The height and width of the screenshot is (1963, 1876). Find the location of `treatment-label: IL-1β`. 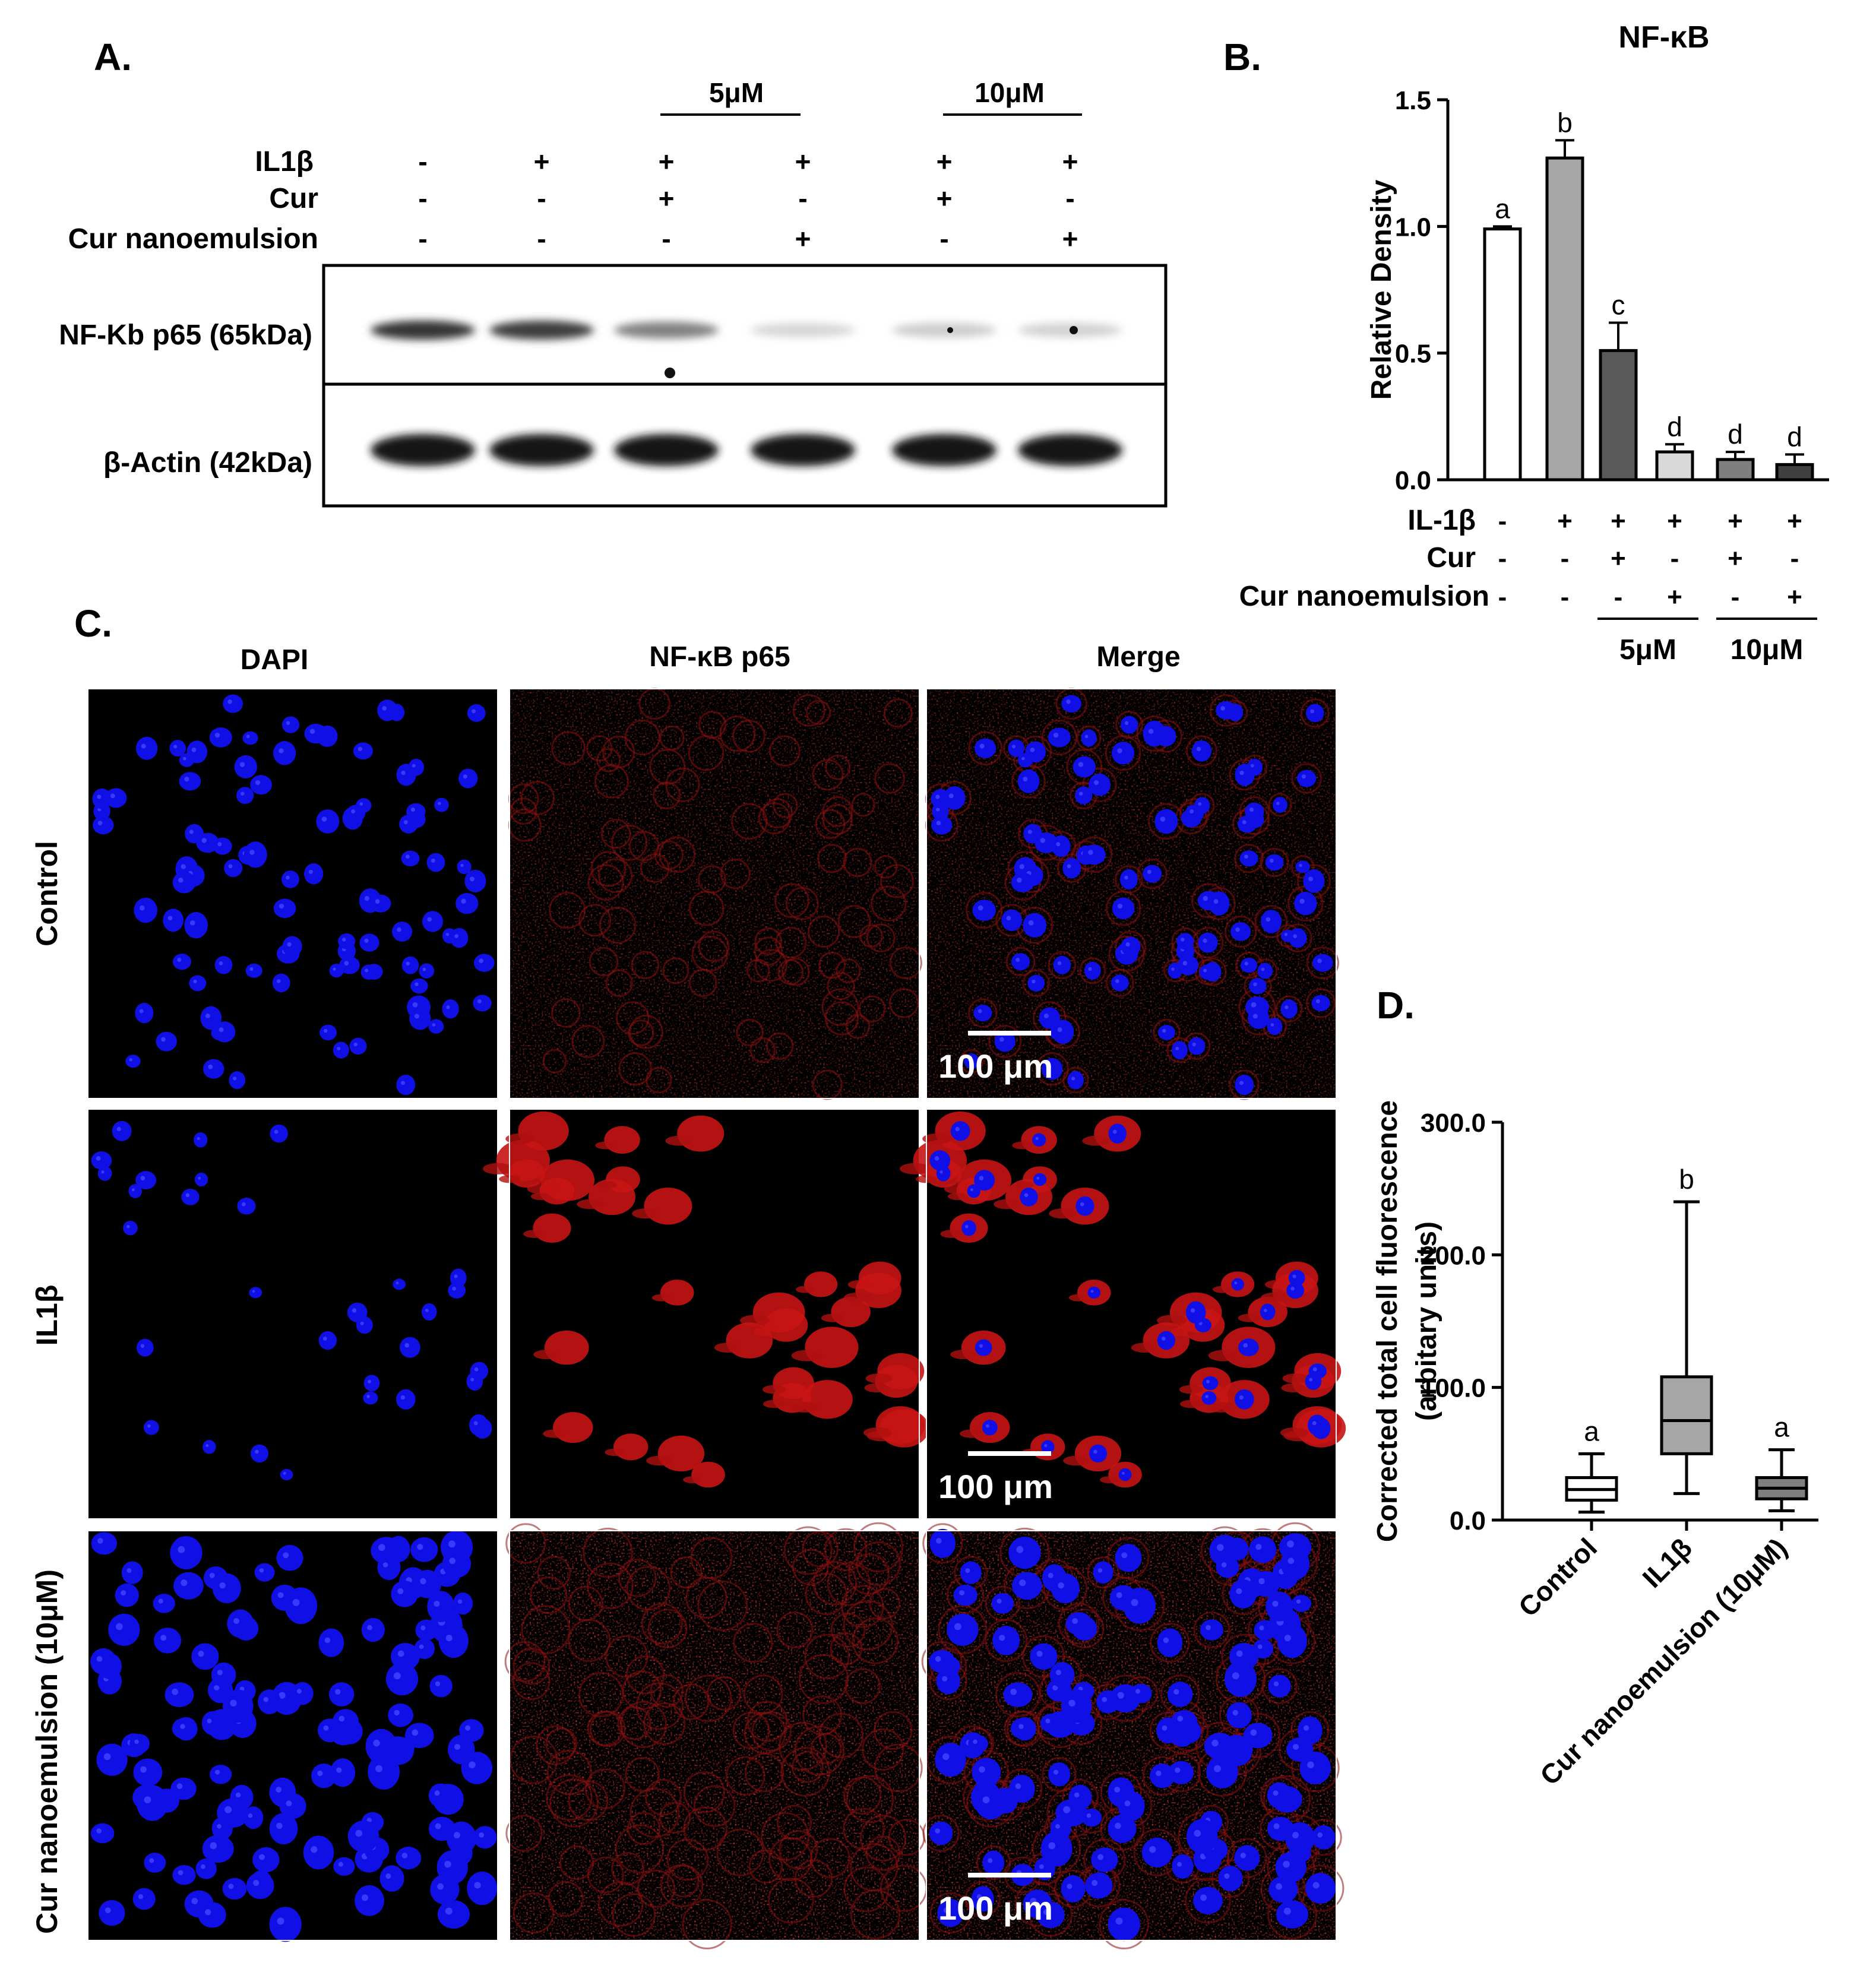

treatment-label: IL-1β is located at coordinates (1441, 520).